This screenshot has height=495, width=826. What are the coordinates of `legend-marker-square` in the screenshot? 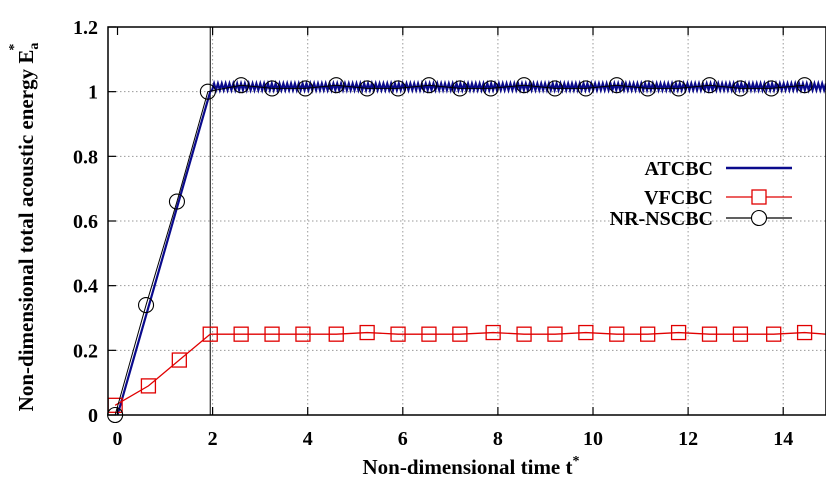 It's located at (759, 197).